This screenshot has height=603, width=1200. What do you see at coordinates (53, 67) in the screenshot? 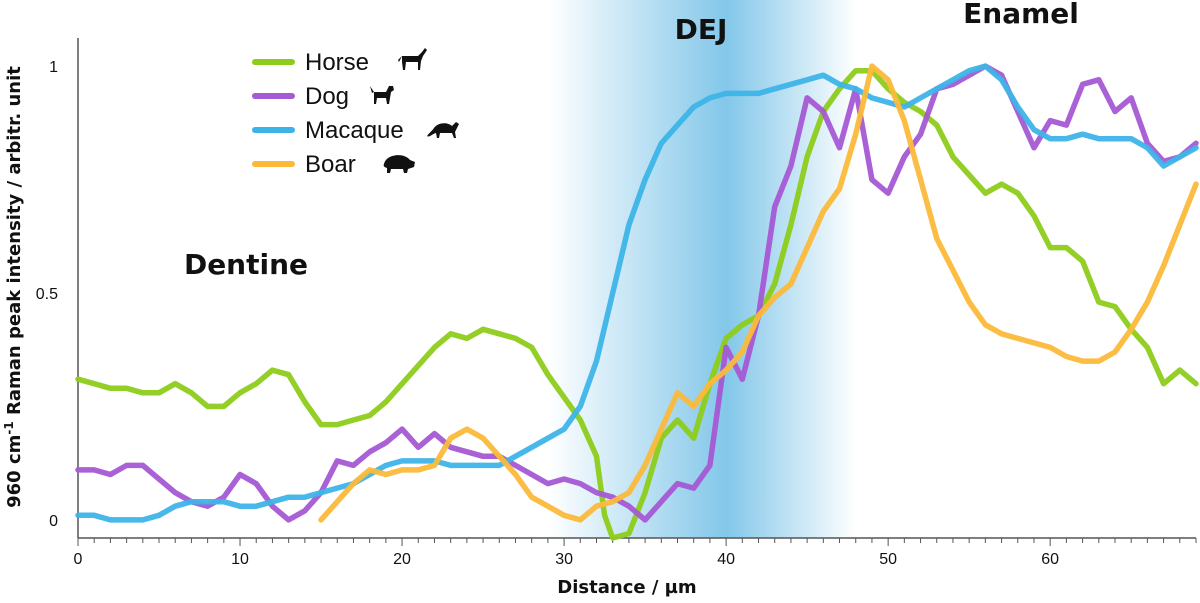
I see `y-tick-label: 1` at bounding box center [53, 67].